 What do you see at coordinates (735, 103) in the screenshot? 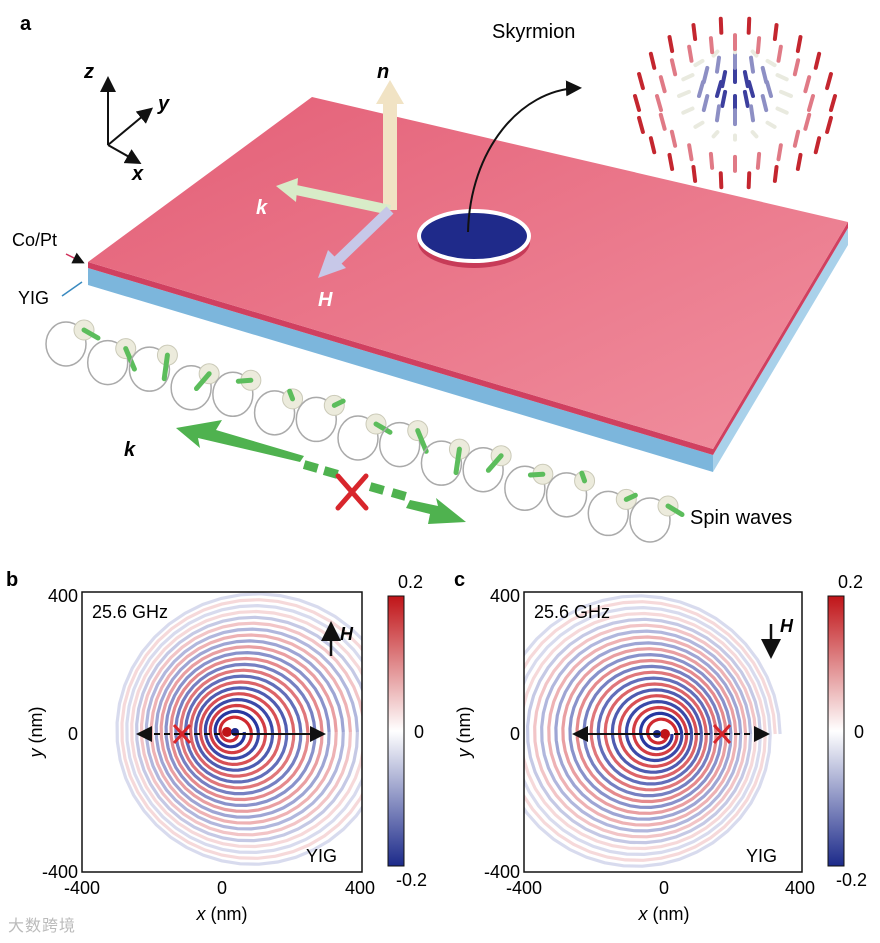
I see `skyrmion-inset` at bounding box center [735, 103].